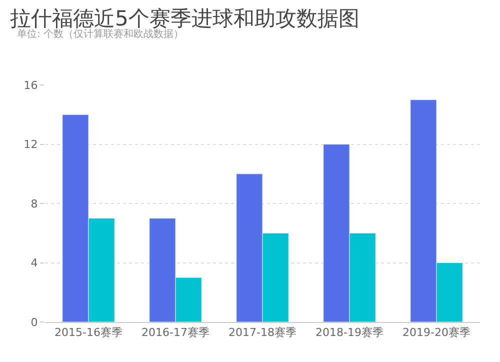 The image size is (500, 362). Describe the element at coordinates (31, 85) in the screenshot. I see `y-tick-label: 16` at that location.